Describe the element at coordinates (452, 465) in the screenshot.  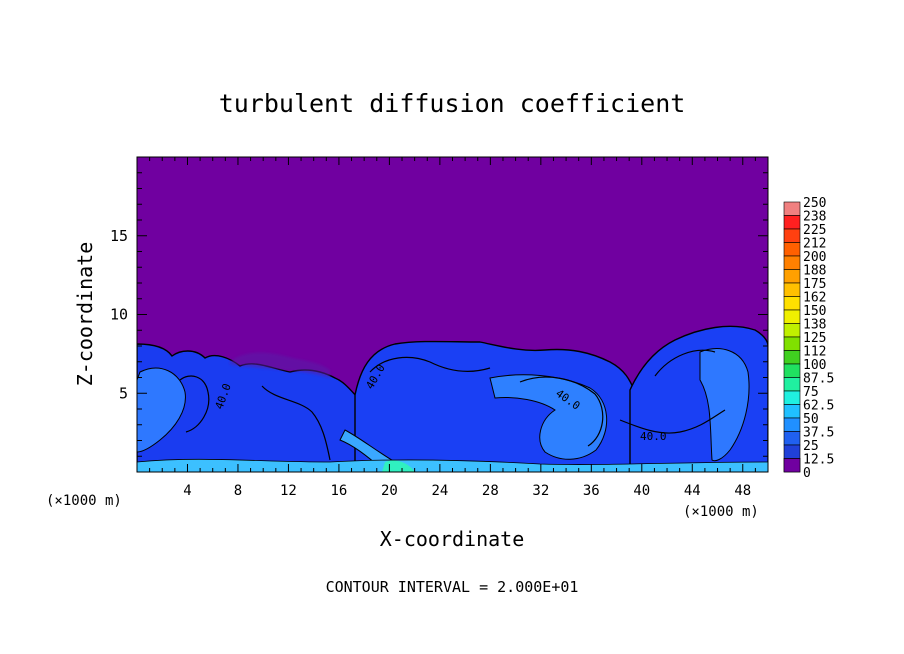
I see `bottom-band` at that location.